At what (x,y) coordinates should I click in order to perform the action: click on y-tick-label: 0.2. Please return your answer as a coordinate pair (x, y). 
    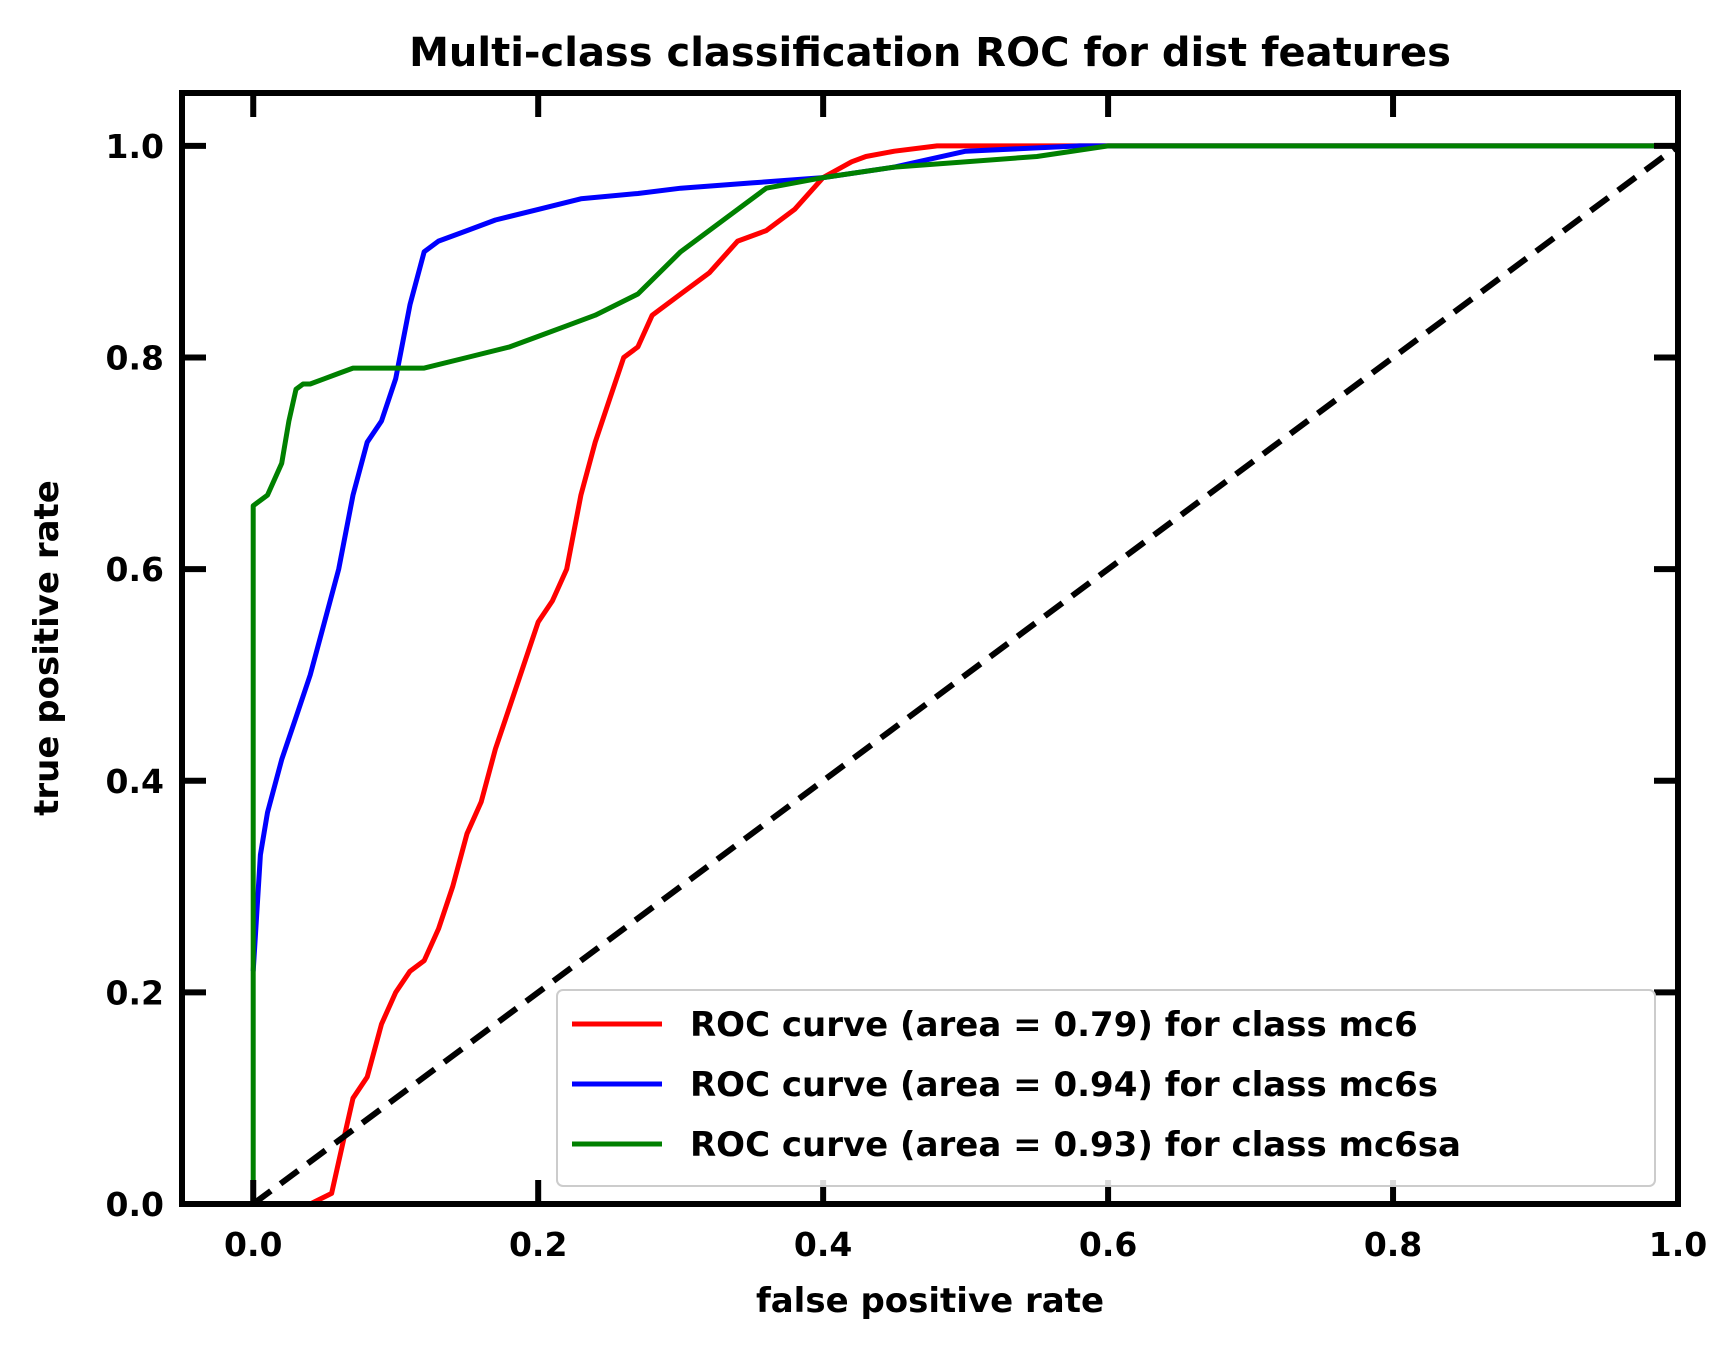
    Looking at the image, I should click on (135, 992).